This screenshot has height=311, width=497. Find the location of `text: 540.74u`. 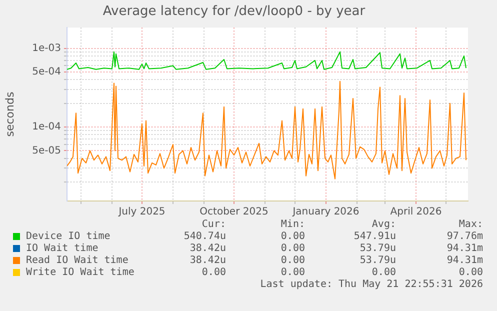

text: 540.74u is located at coordinates (205, 237).